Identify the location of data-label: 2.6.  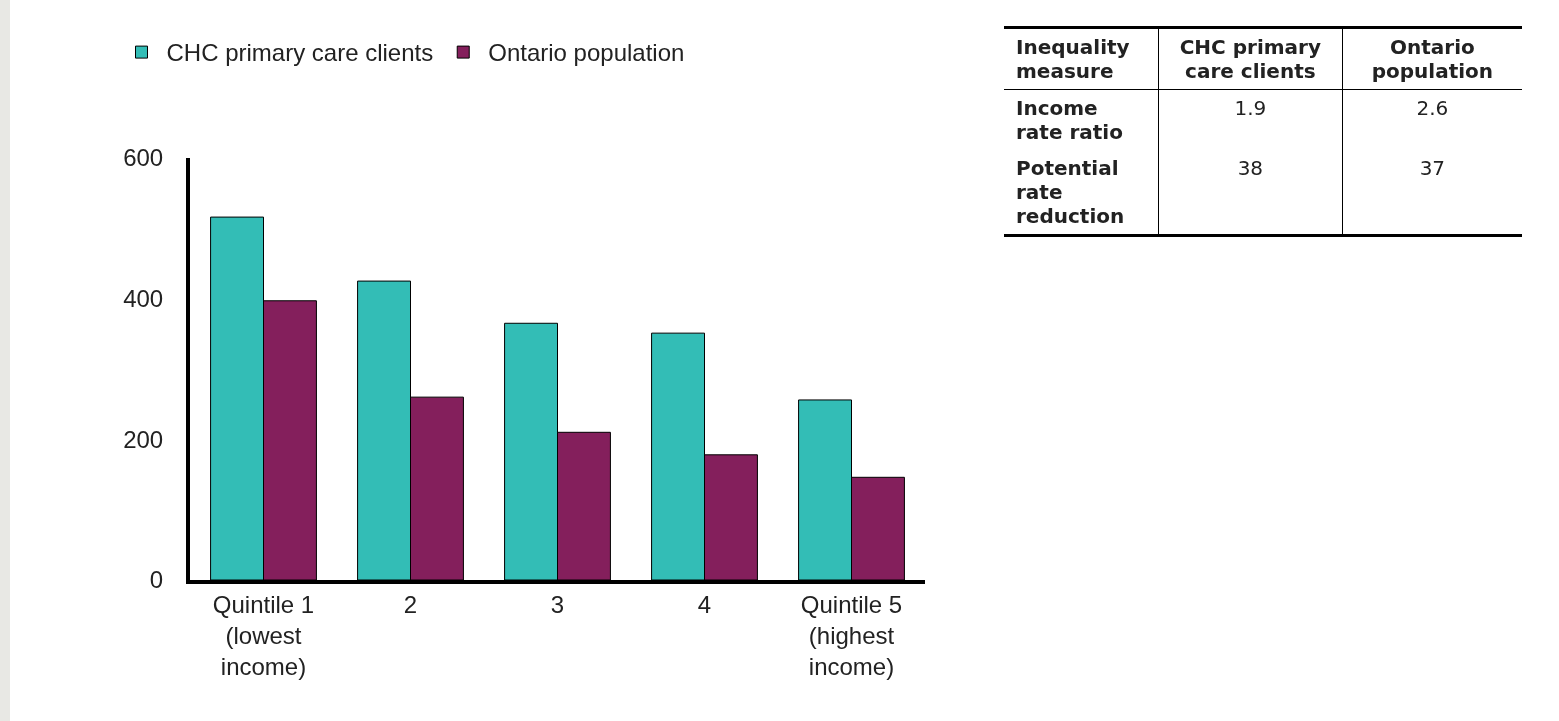
(1432, 119).